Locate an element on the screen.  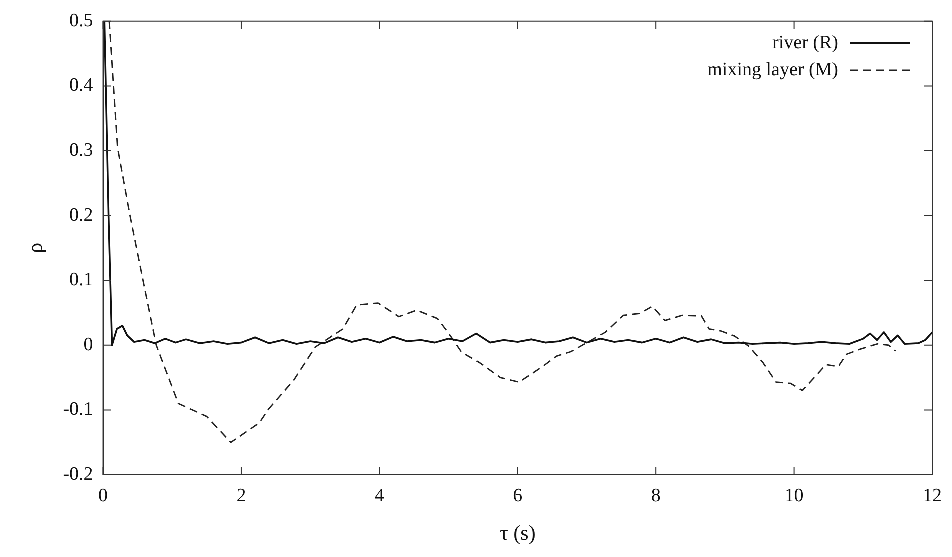
y-tick-label: 0.5 is located at coordinates (82, 21).